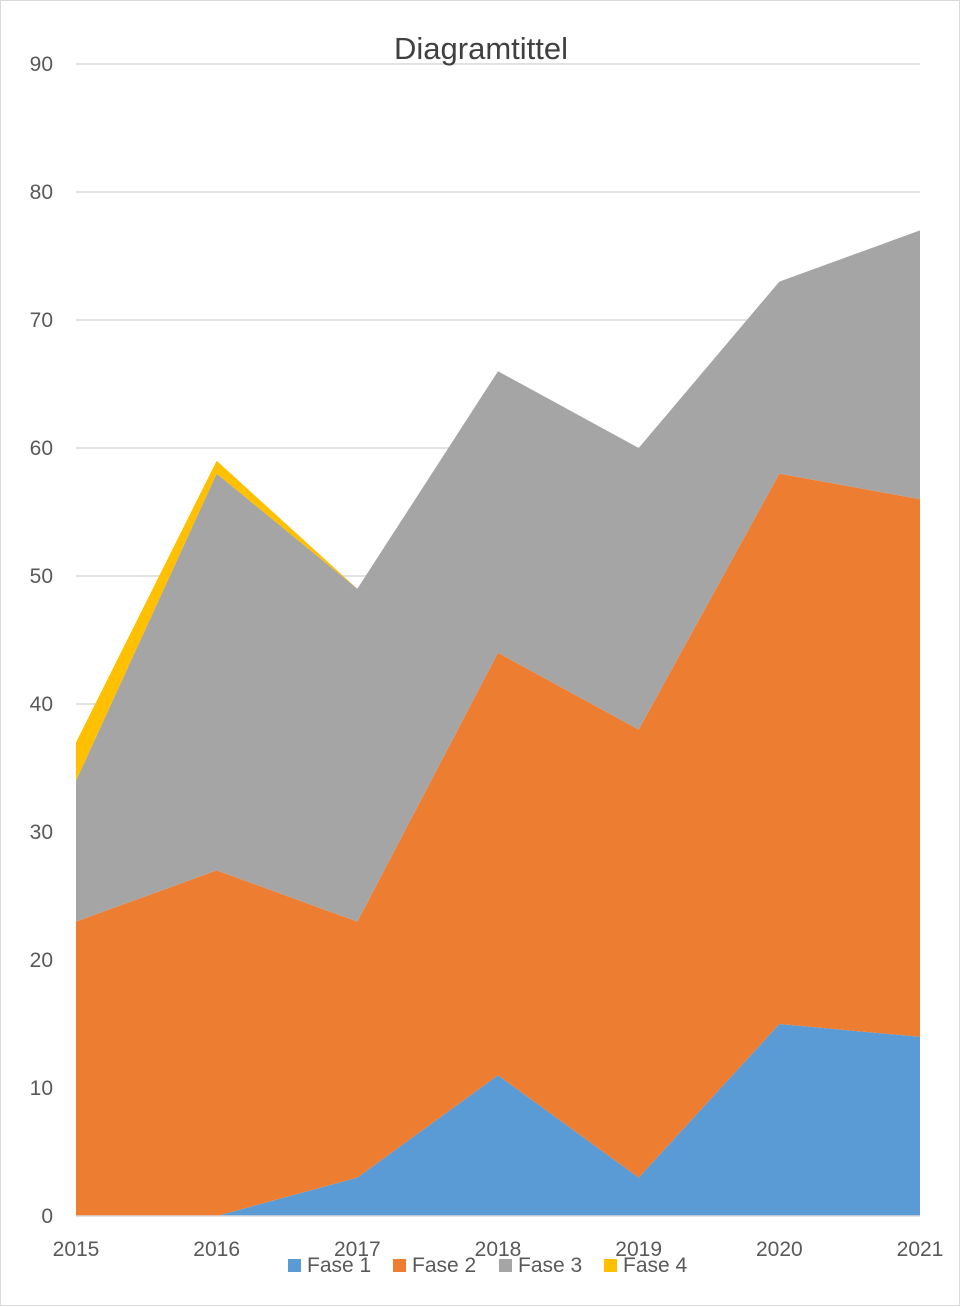 The width and height of the screenshot is (960, 1307). What do you see at coordinates (481, 48) in the screenshot?
I see `chart-title: Diagramtittel` at bounding box center [481, 48].